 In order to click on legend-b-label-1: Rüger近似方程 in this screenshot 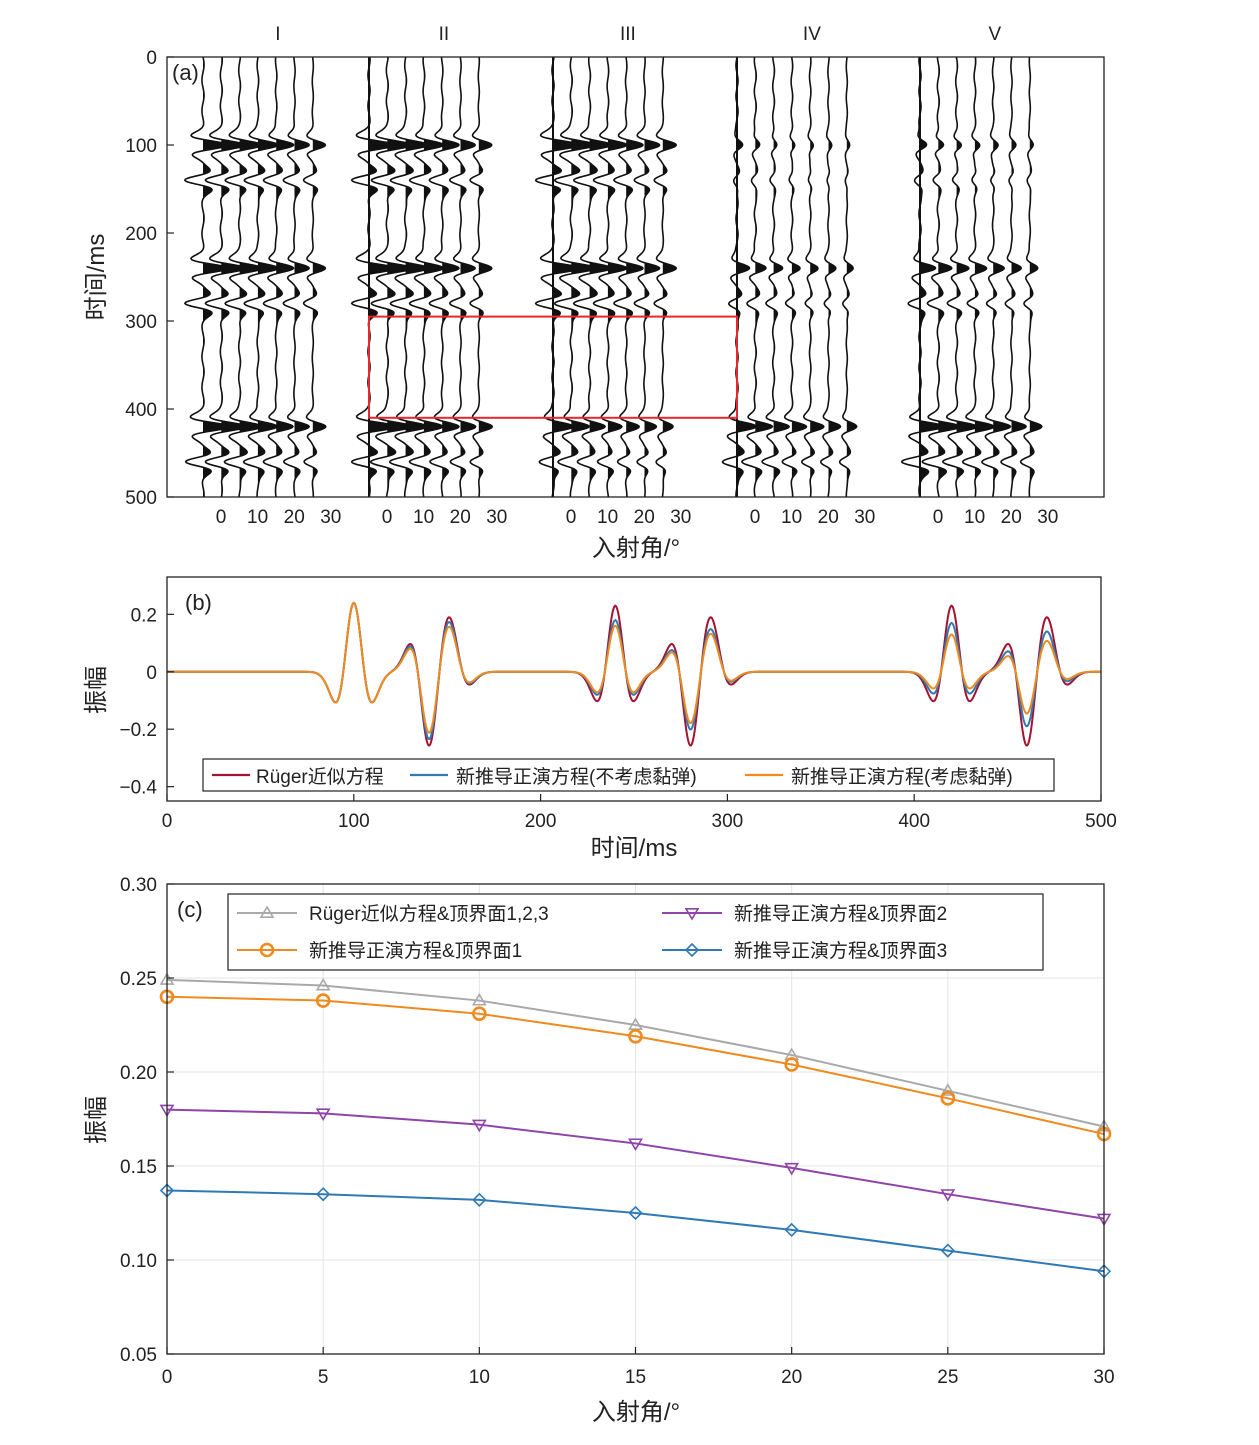, I will do `click(320, 777)`.